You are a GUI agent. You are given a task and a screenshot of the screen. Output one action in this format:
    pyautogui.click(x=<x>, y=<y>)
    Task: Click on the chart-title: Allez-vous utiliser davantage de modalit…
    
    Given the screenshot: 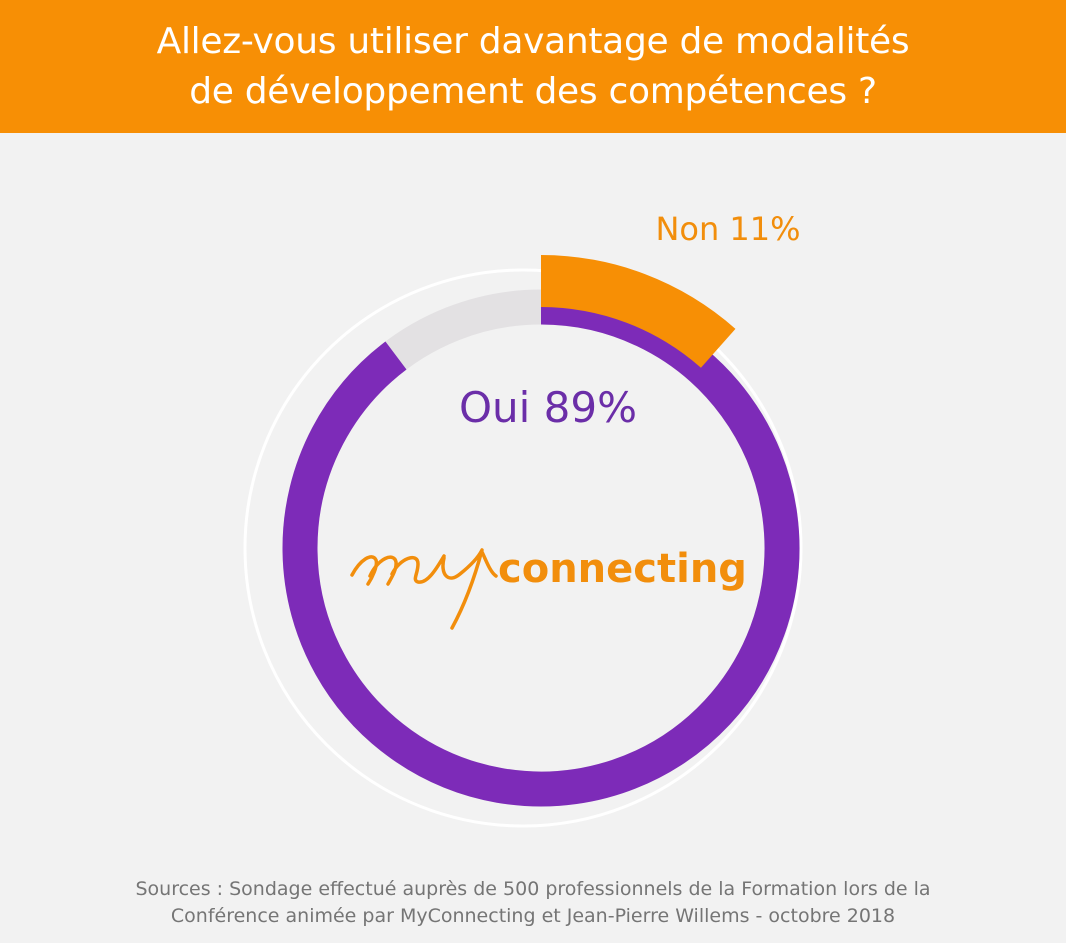 What is the action you would take?
    pyautogui.click(x=533, y=67)
    